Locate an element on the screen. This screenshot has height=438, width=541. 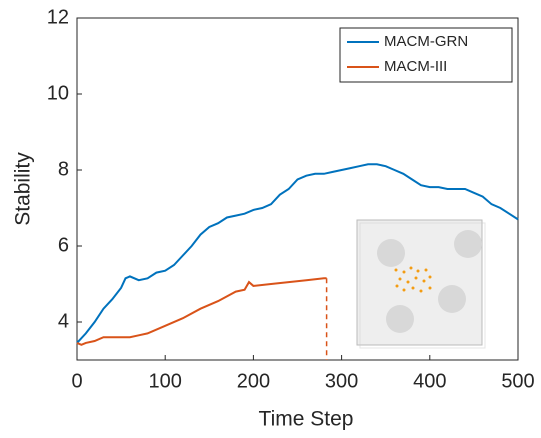
y-tick-label: 12 is located at coordinates (58, 17).